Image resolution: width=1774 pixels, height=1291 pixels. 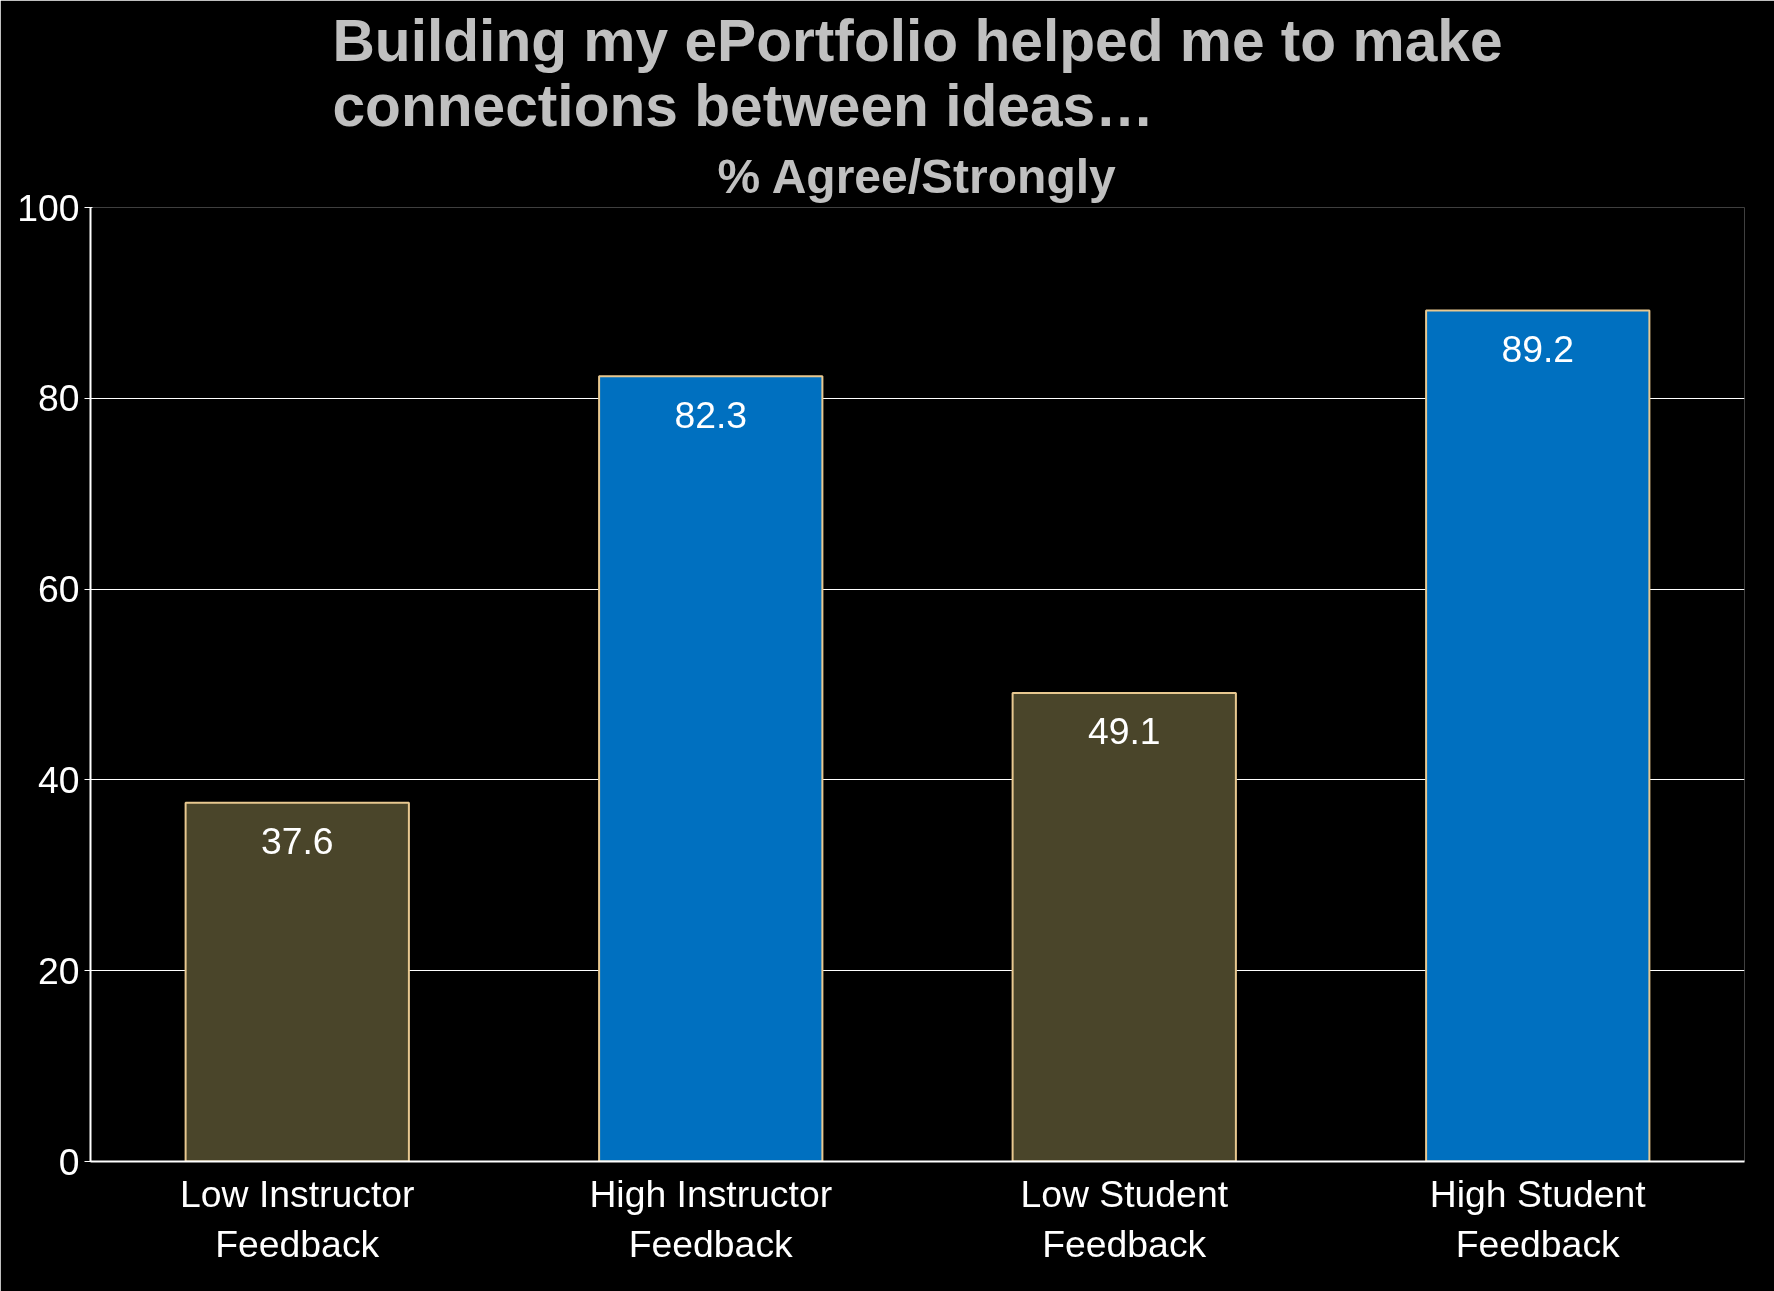 I want to click on data-label: 89.2, so click(x=1538, y=348).